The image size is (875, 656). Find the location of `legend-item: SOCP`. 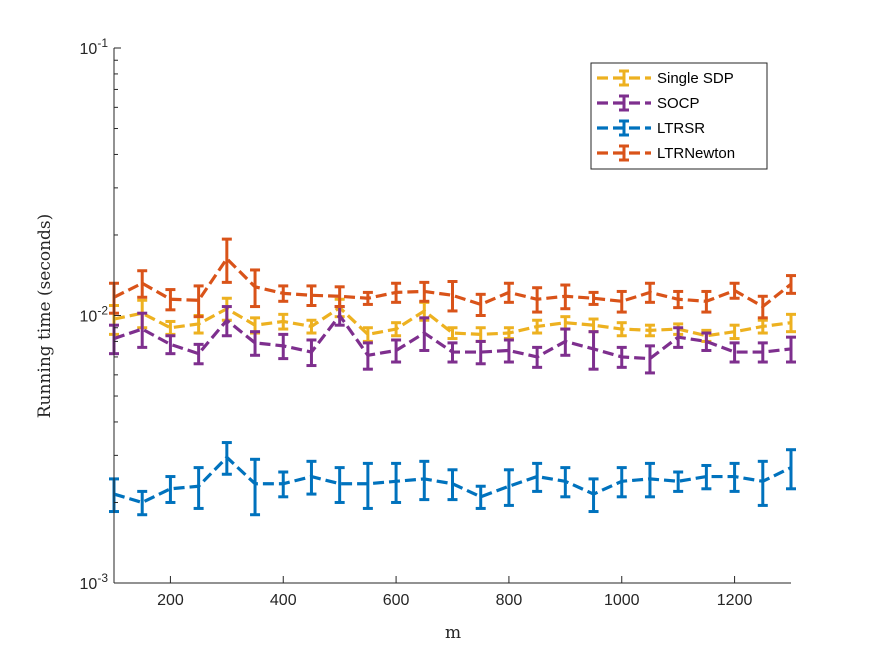

legend-item: SOCP is located at coordinates (648, 103).